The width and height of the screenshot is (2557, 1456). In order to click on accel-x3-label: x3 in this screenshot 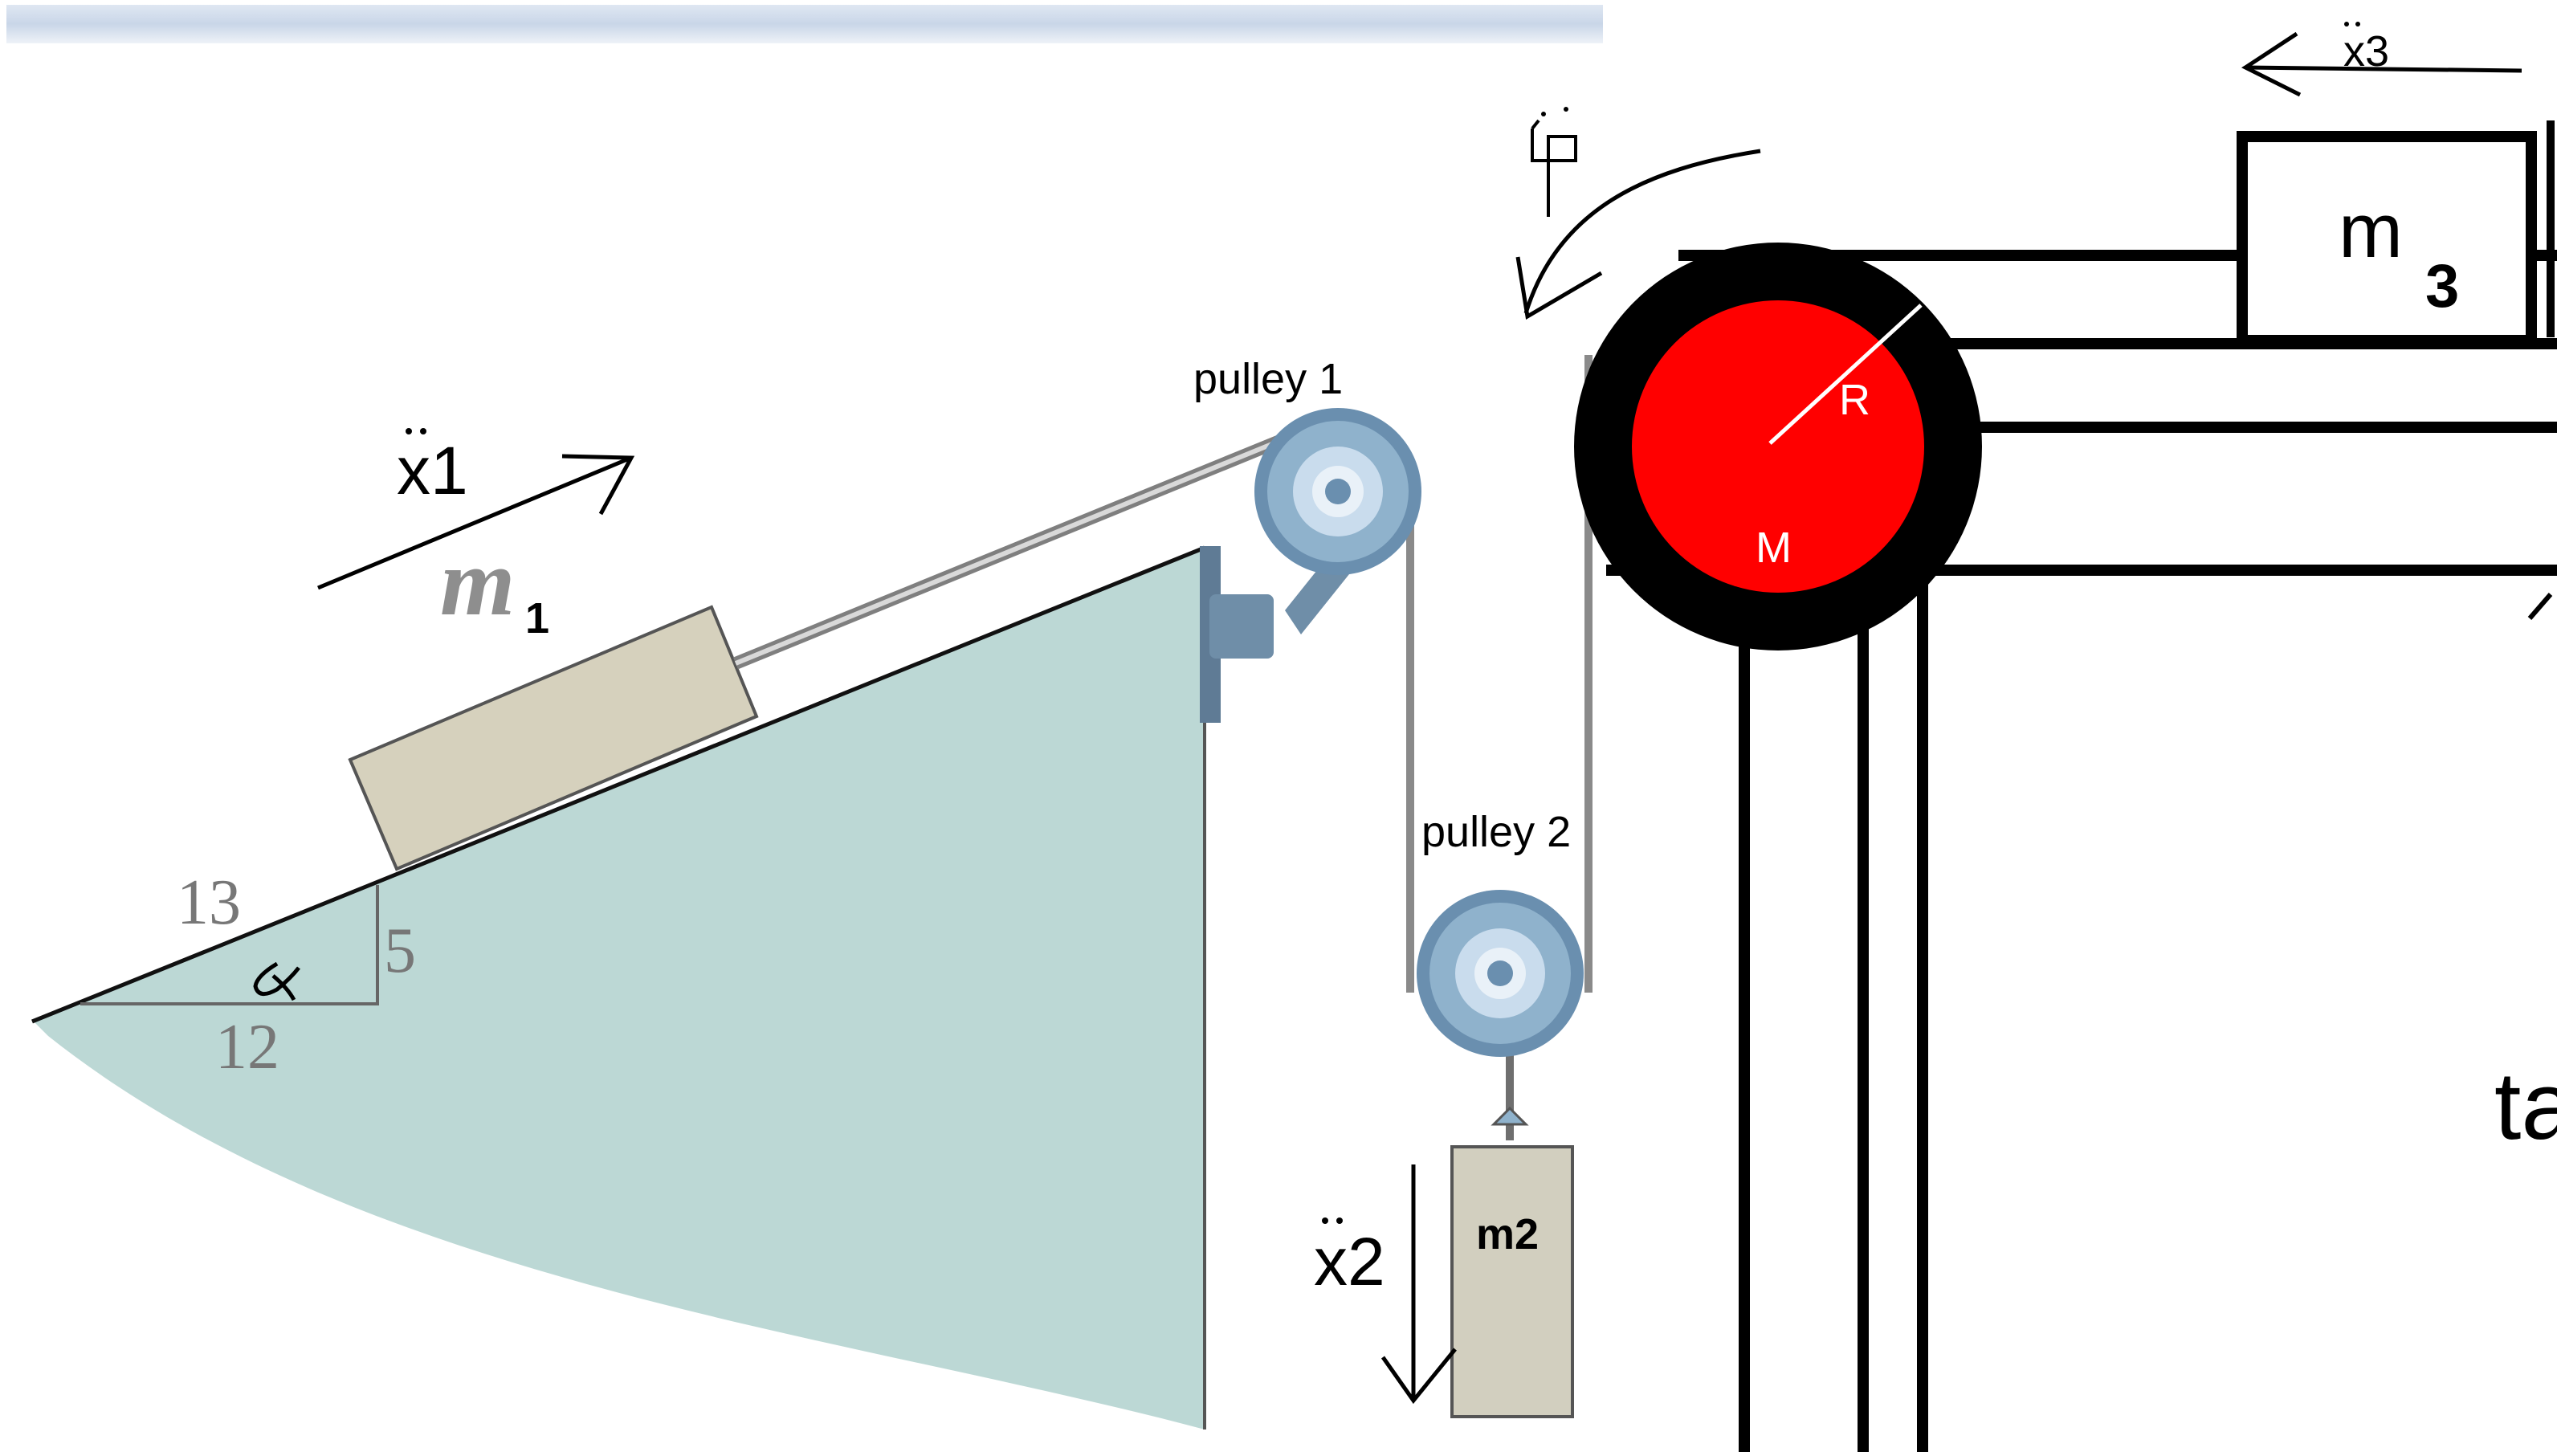, I will do `click(2366, 51)`.